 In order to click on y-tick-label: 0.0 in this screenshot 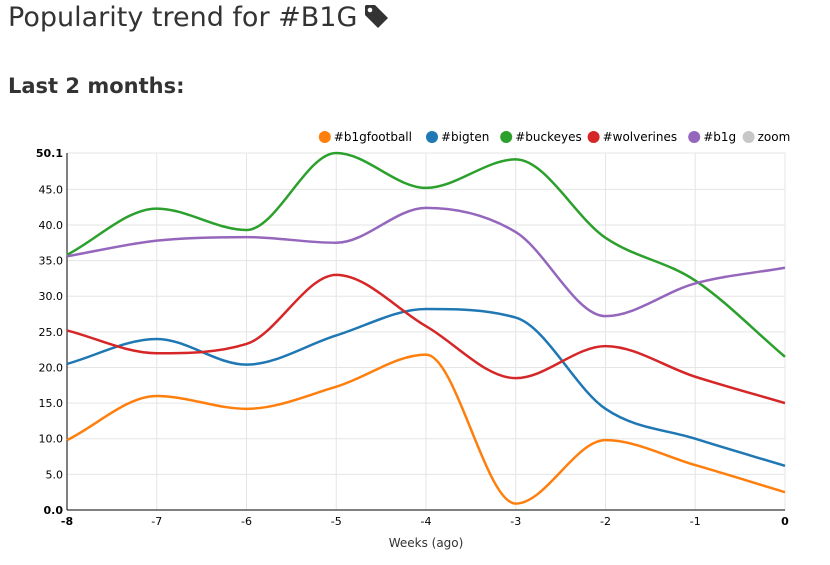, I will do `click(54, 510)`.